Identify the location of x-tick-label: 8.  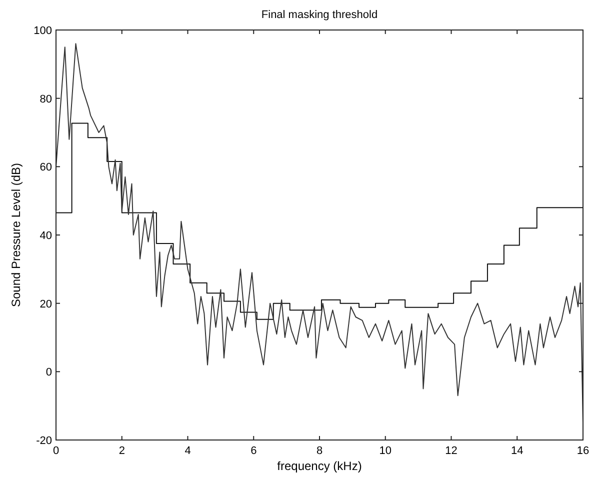
(319, 451).